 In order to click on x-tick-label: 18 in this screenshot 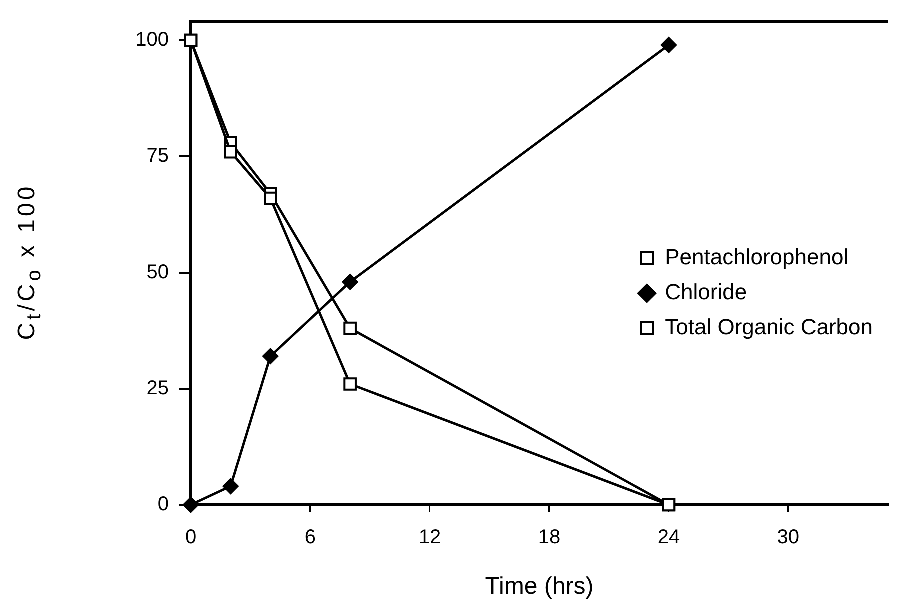, I will do `click(549, 537)`.